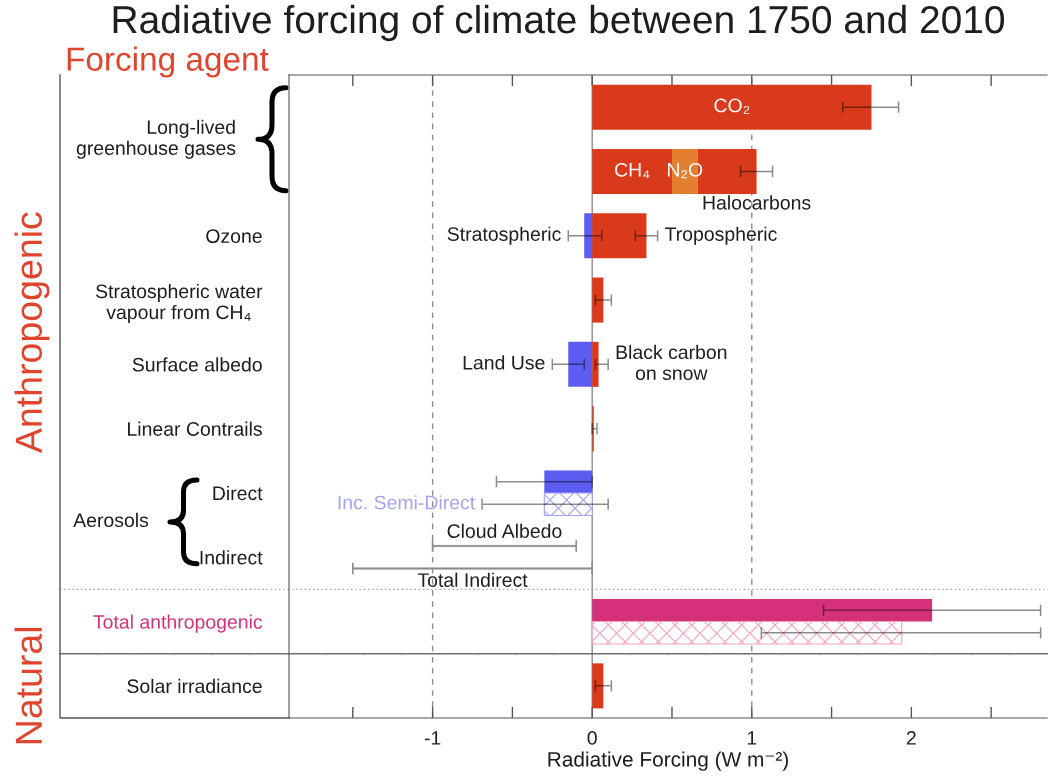 Image resolution: width=1048 pixels, height=778 pixels. What do you see at coordinates (168, 62) in the screenshot?
I see `text: Forcing agent` at bounding box center [168, 62].